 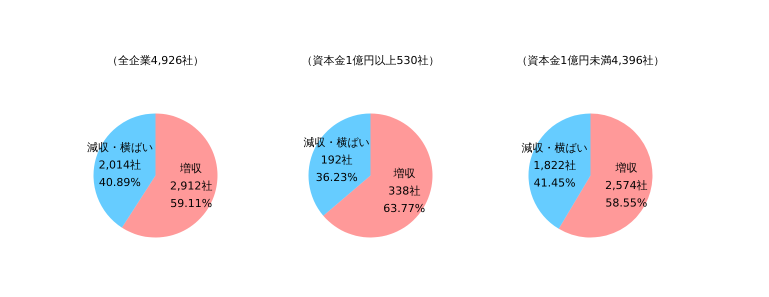 I want to click on data-label: 338社 63.77%, so click(x=404, y=200).